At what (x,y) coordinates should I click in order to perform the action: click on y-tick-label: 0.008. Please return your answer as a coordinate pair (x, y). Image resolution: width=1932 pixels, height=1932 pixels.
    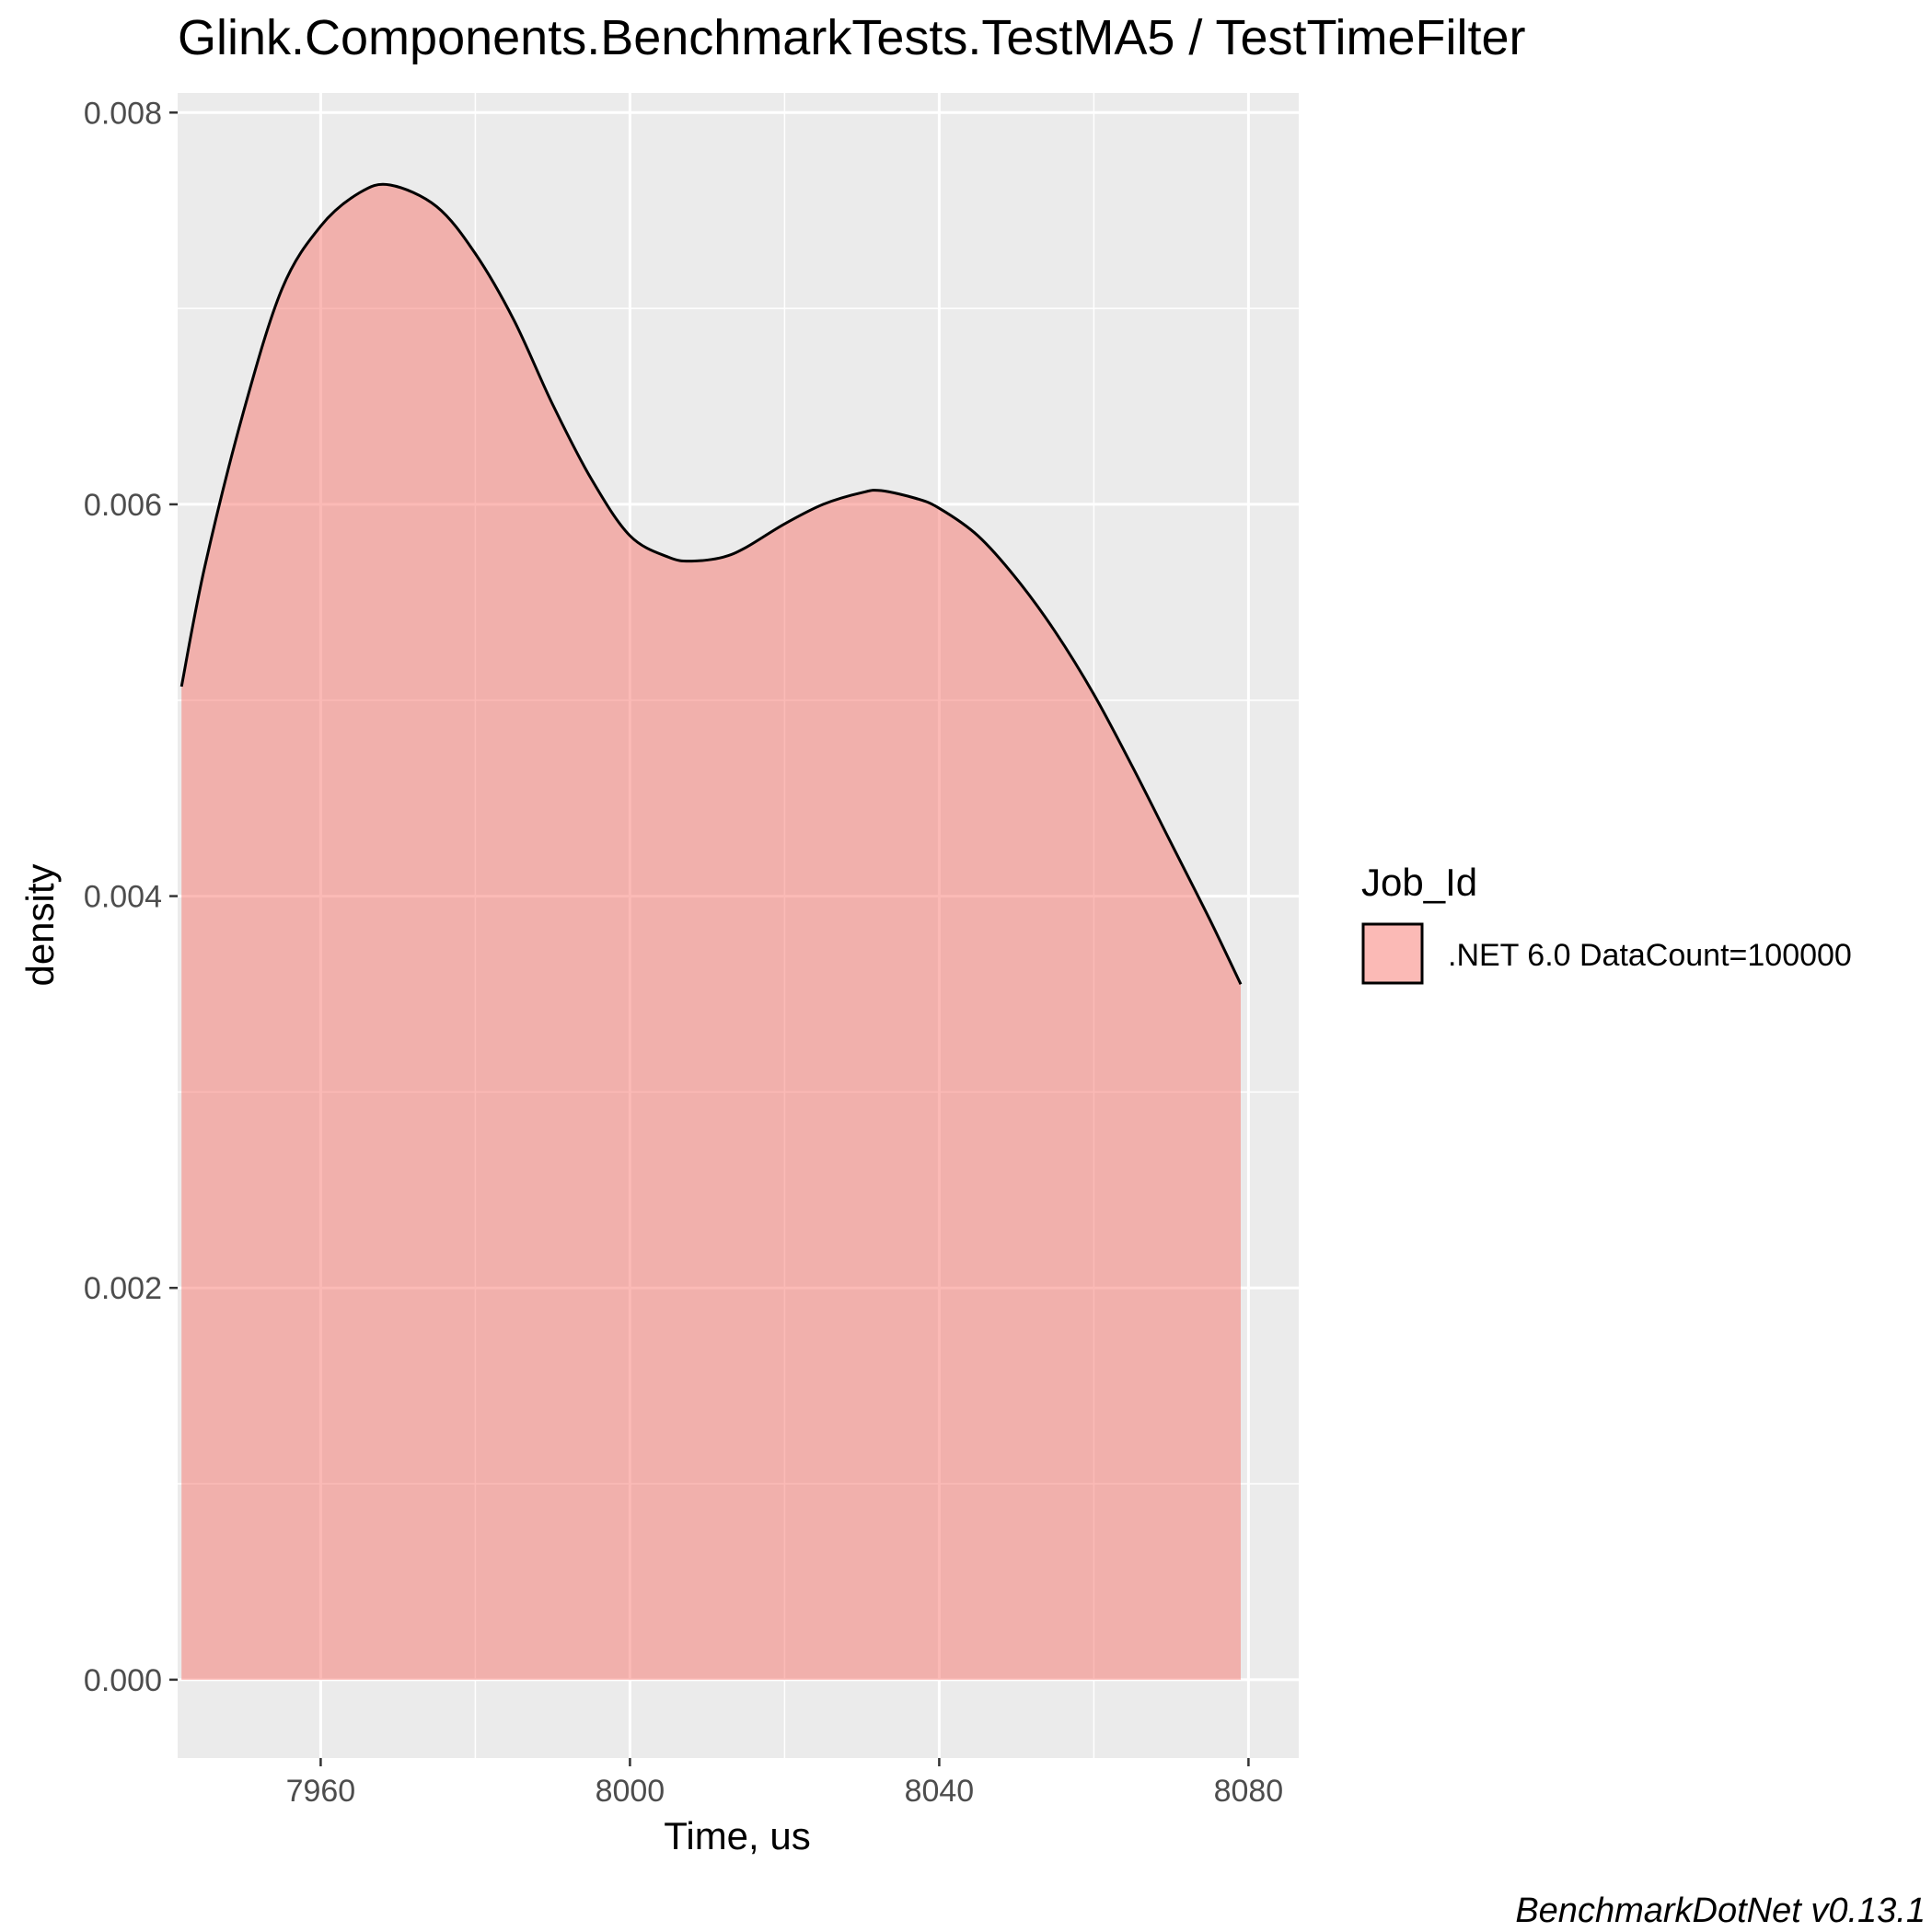
    Looking at the image, I should click on (123, 114).